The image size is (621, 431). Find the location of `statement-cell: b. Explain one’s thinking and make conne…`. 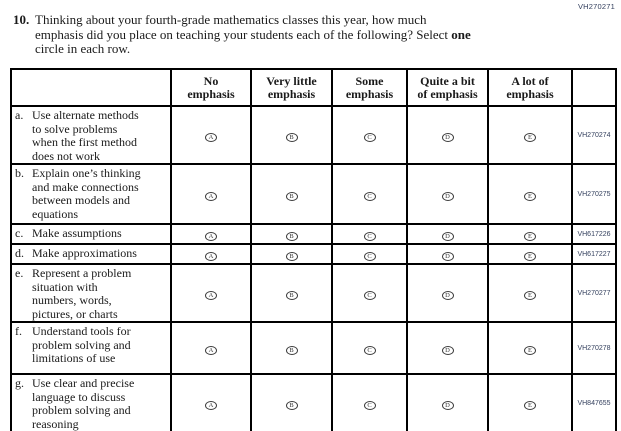

statement-cell: b. Explain one’s thinking and make conne… is located at coordinates (91, 194).